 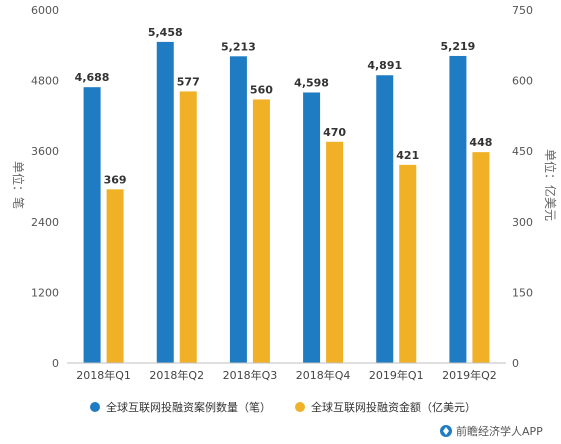 What do you see at coordinates (92, 77) in the screenshot?
I see `data-label-count: 4,688` at bounding box center [92, 77].